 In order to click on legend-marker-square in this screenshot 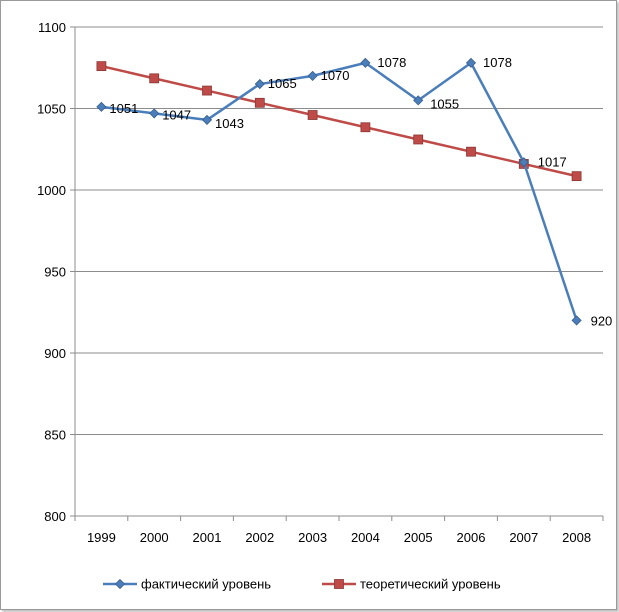, I will do `click(339, 584)`.